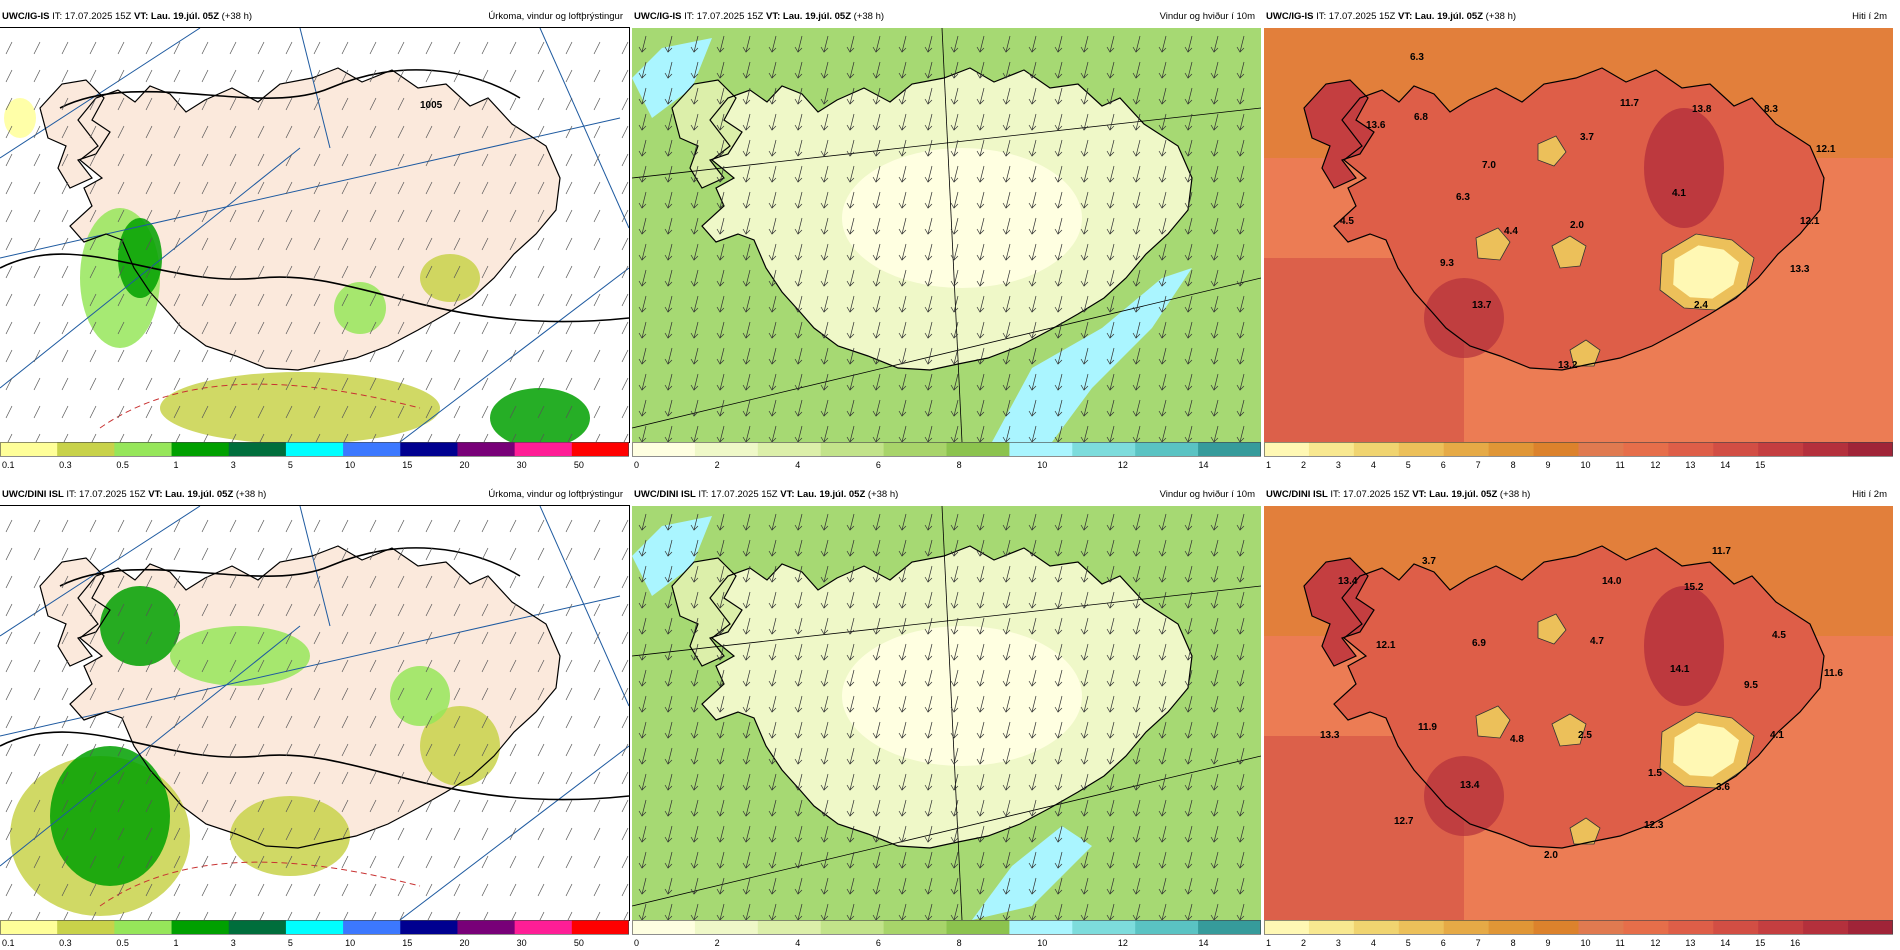 The height and width of the screenshot is (950, 1900). Describe the element at coordinates (1684, 646) in the screenshot. I see `warm-area` at that location.